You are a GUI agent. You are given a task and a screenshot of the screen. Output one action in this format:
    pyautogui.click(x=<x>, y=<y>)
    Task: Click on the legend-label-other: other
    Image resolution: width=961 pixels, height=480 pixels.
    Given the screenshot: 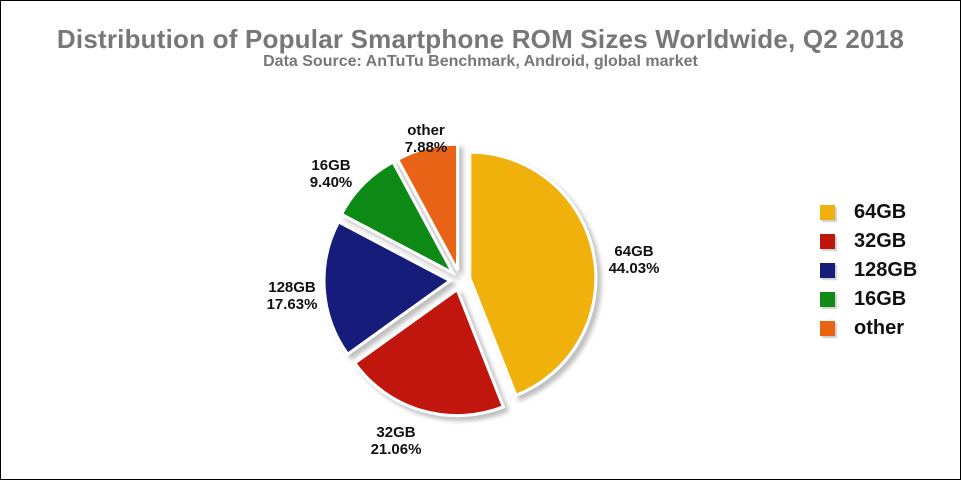 What is the action you would take?
    pyautogui.click(x=879, y=328)
    